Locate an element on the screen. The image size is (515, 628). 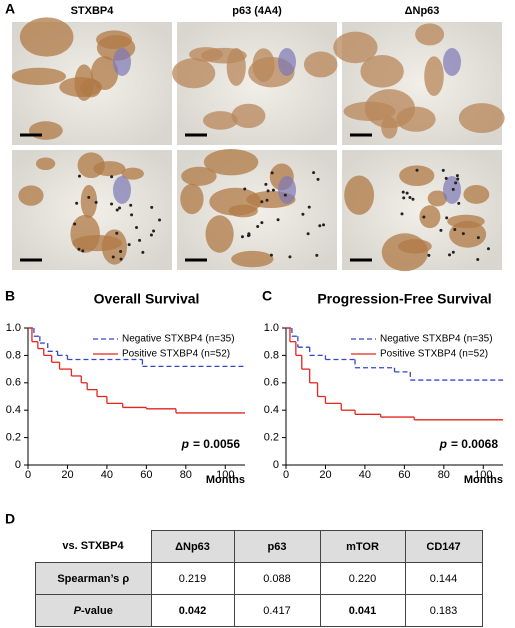
p-text: = 0.0068 is located at coordinates (474, 444).